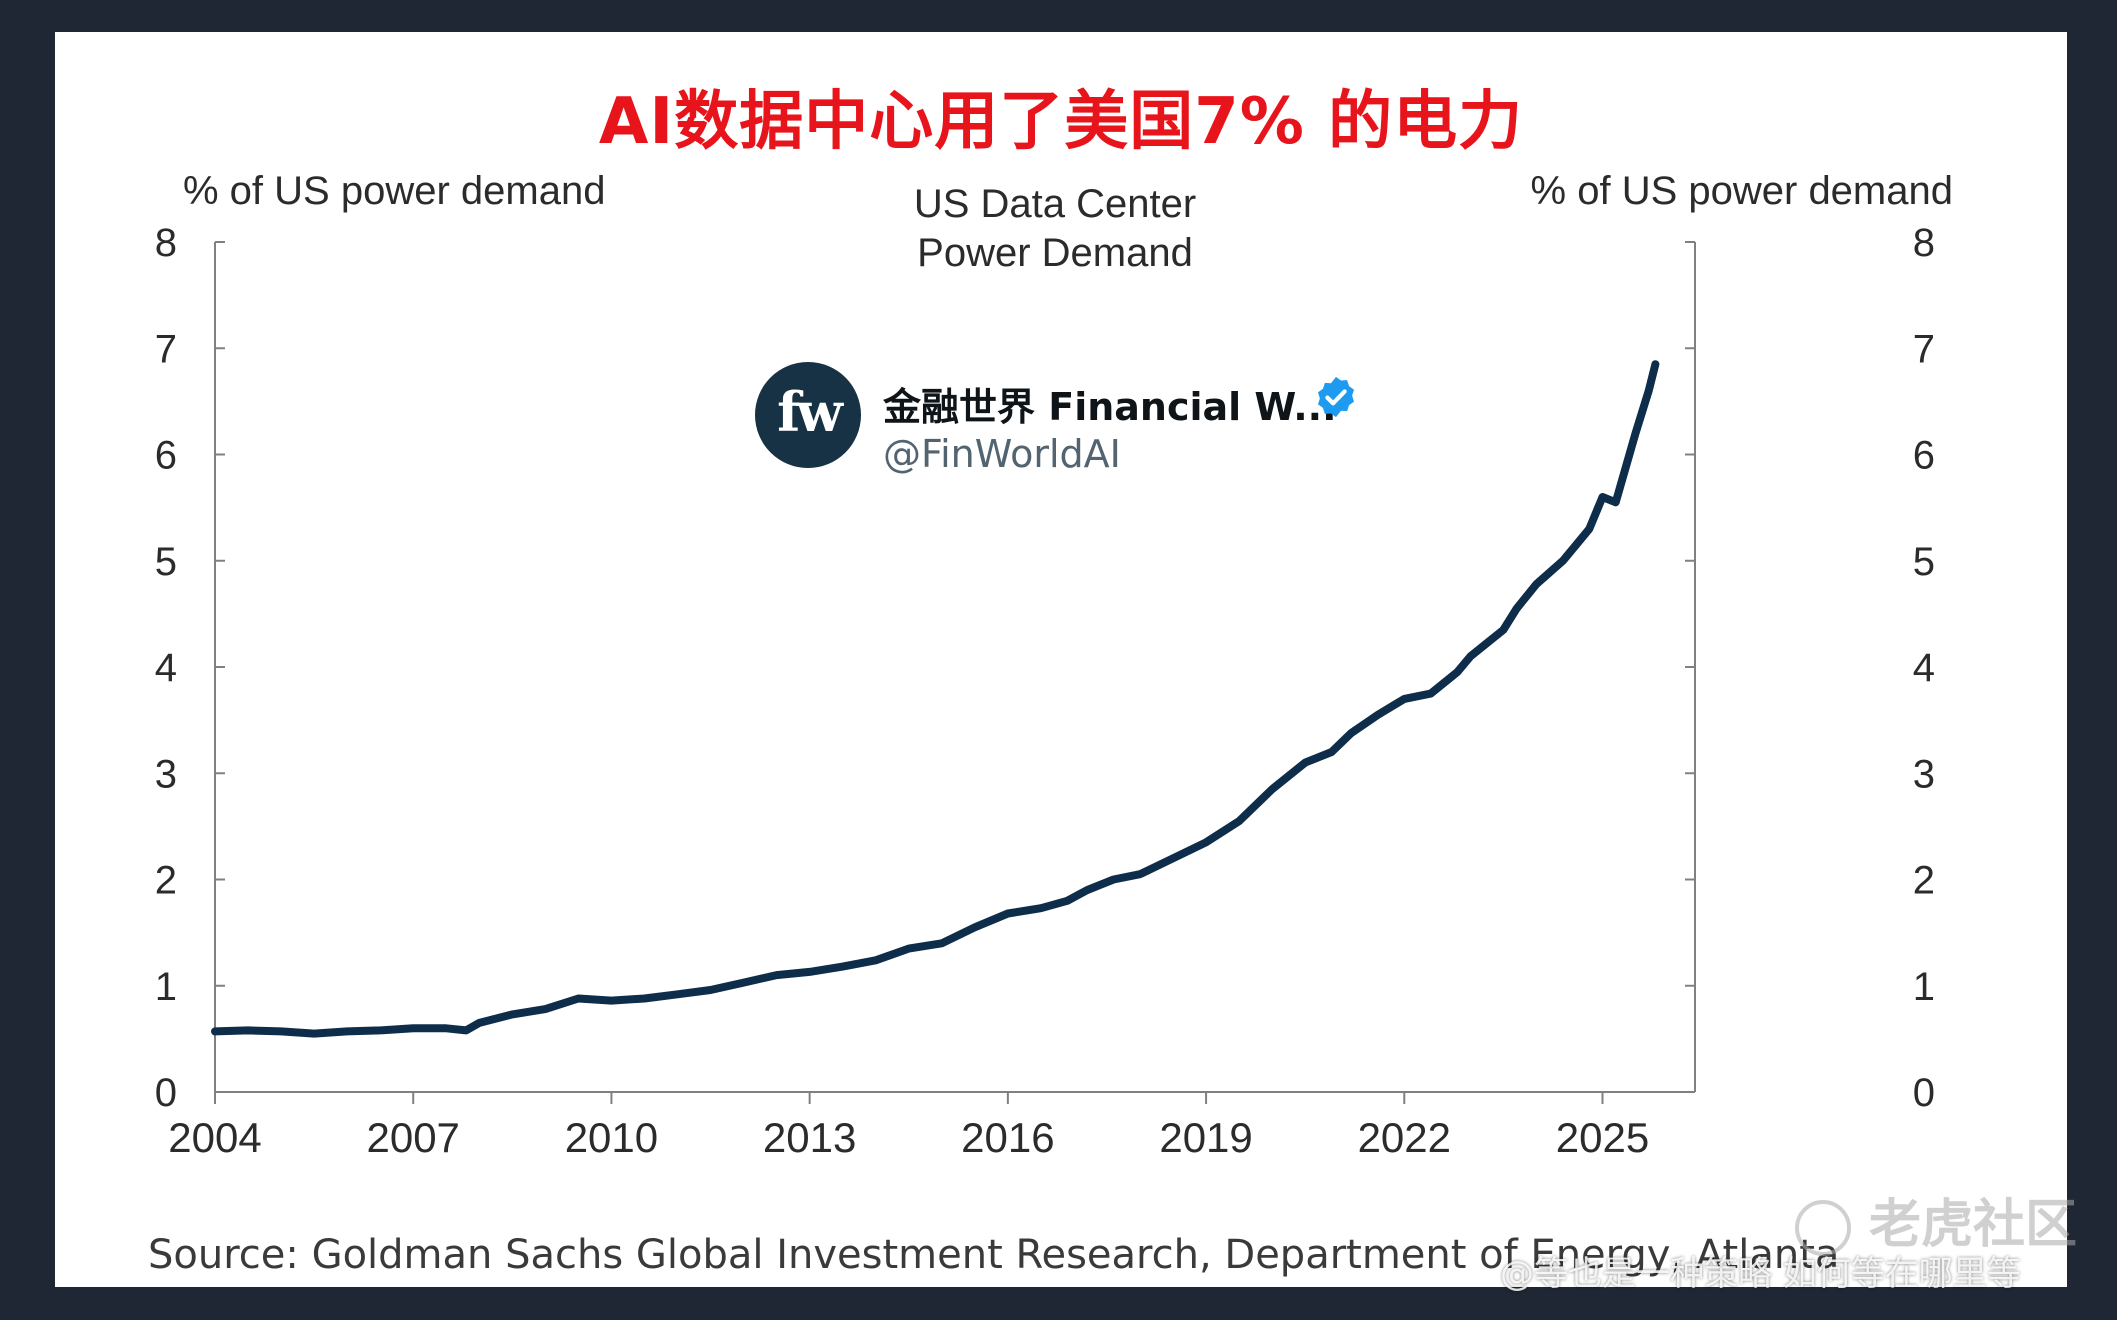  What do you see at coordinates (190, 668) in the screenshot?
I see `y-ticks-left: 0 1 2 3 4 5 6 7 8` at bounding box center [190, 668].